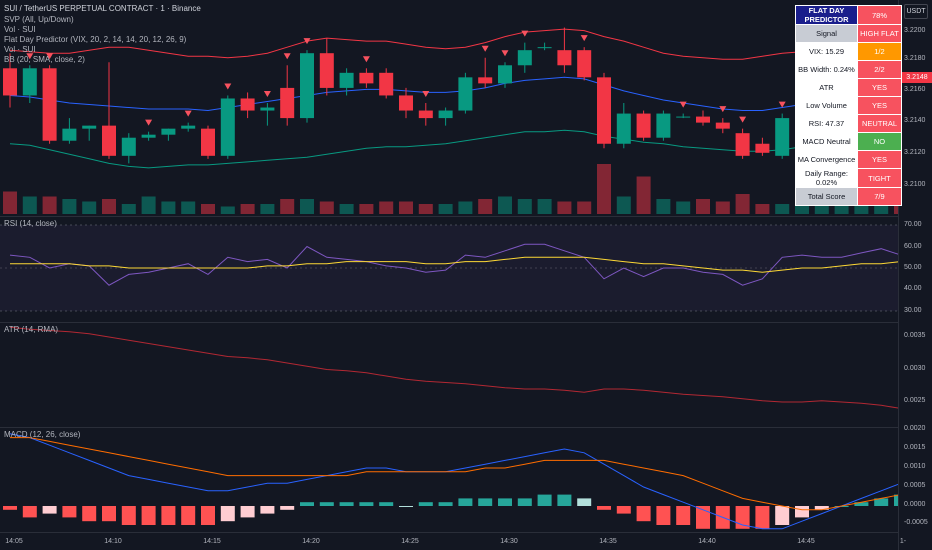 Image resolution: width=932 pixels, height=550 pixels. Describe the element at coordinates (913, 267) in the screenshot. I see `rsi-tick: 50.00` at that location.